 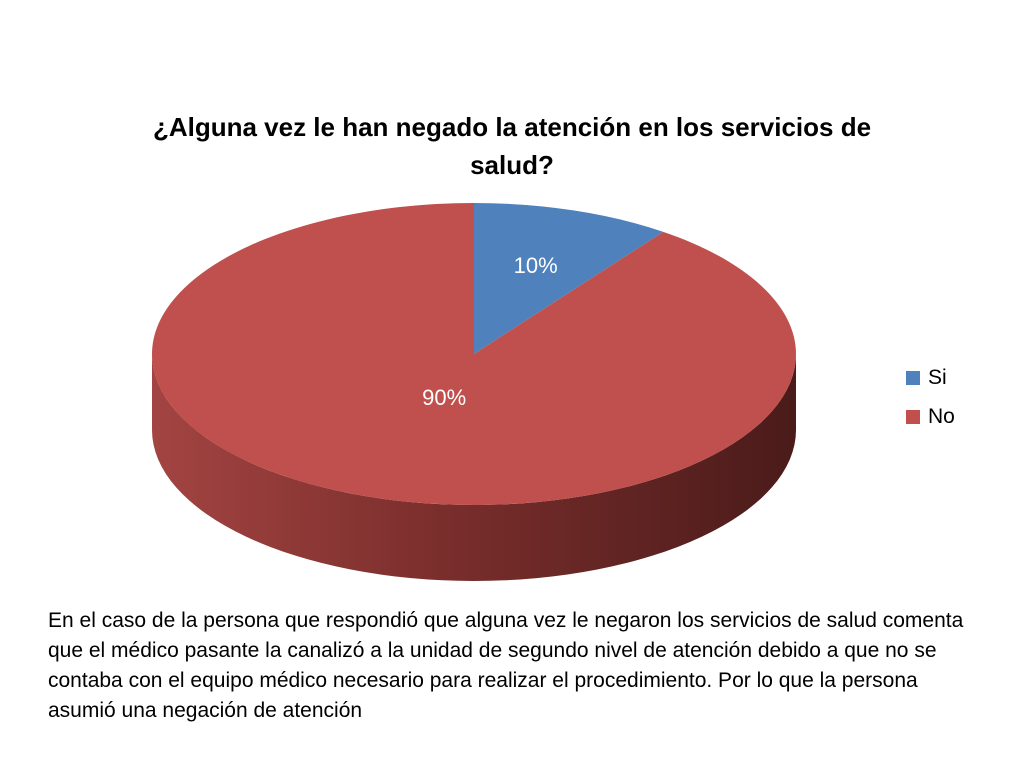 I want to click on legend: Si No, so click(x=961, y=397).